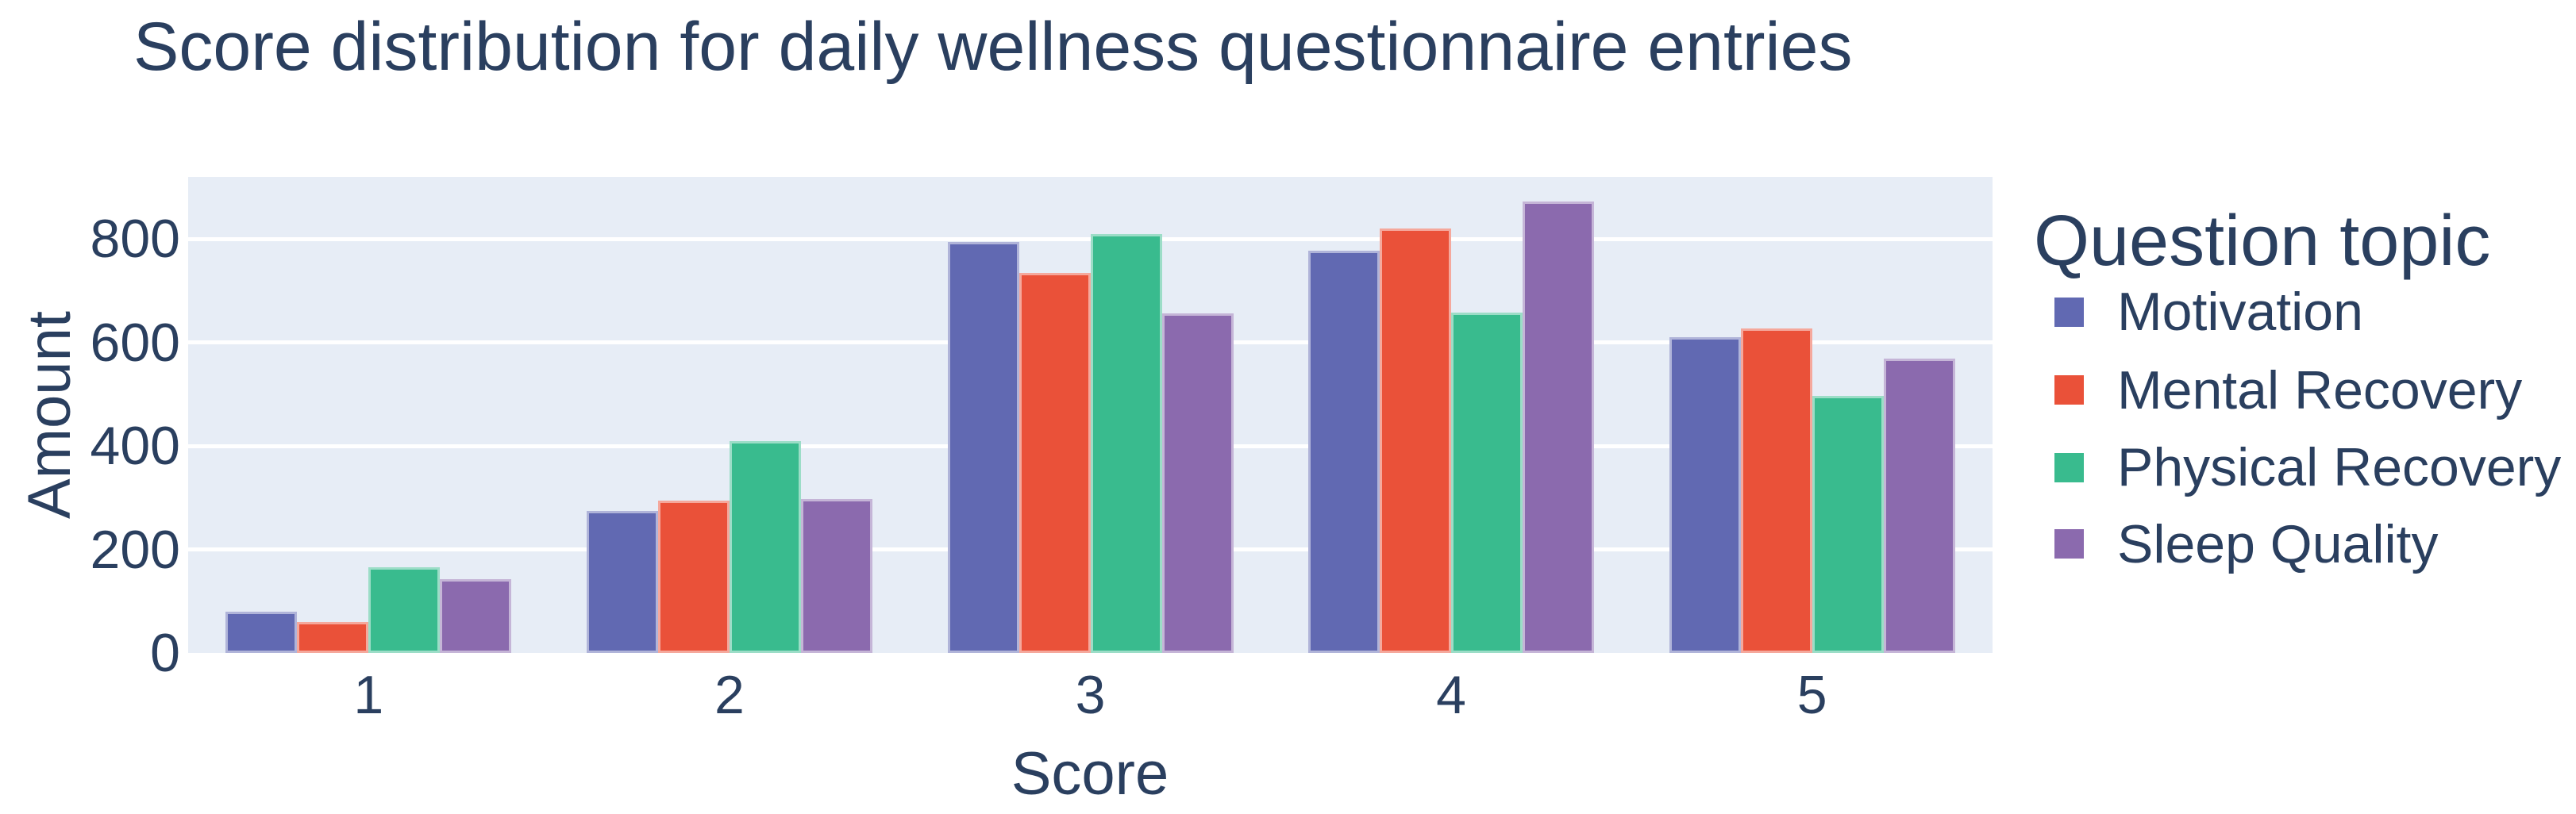 The image size is (2576, 814). Describe the element at coordinates (1451, 695) in the screenshot. I see `x-tick-label-4: 4` at that location.